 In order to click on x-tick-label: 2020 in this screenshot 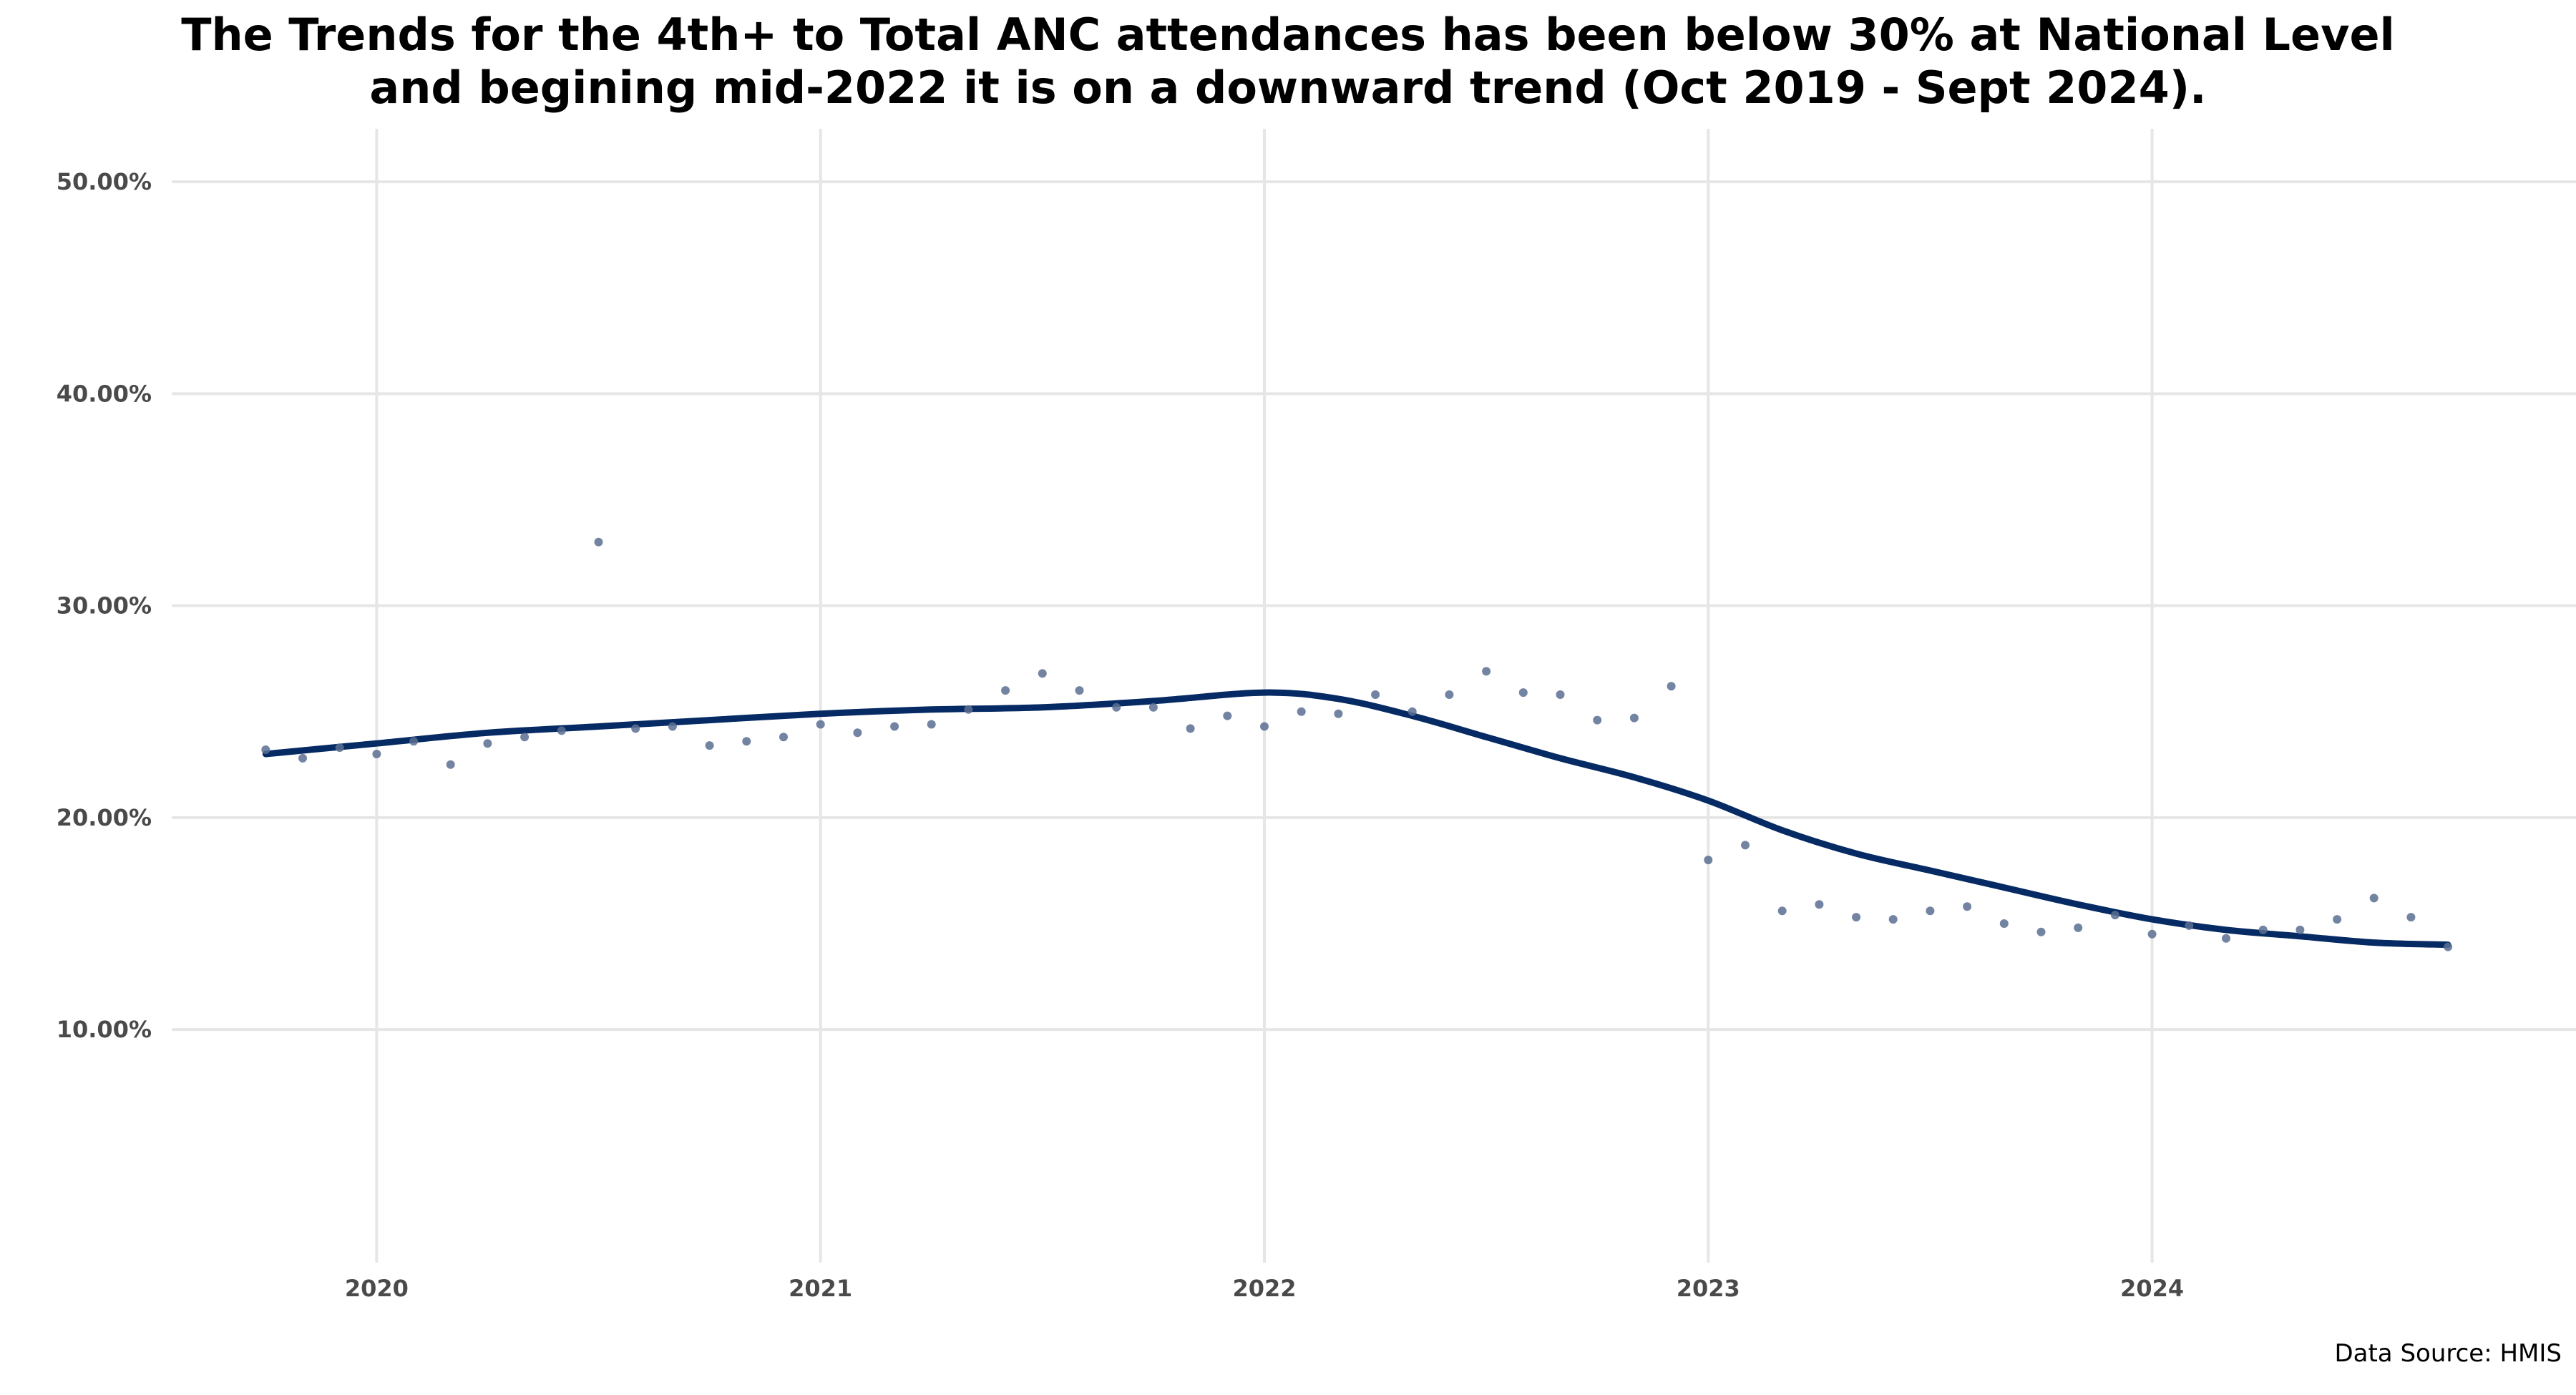, I will do `click(377, 1288)`.